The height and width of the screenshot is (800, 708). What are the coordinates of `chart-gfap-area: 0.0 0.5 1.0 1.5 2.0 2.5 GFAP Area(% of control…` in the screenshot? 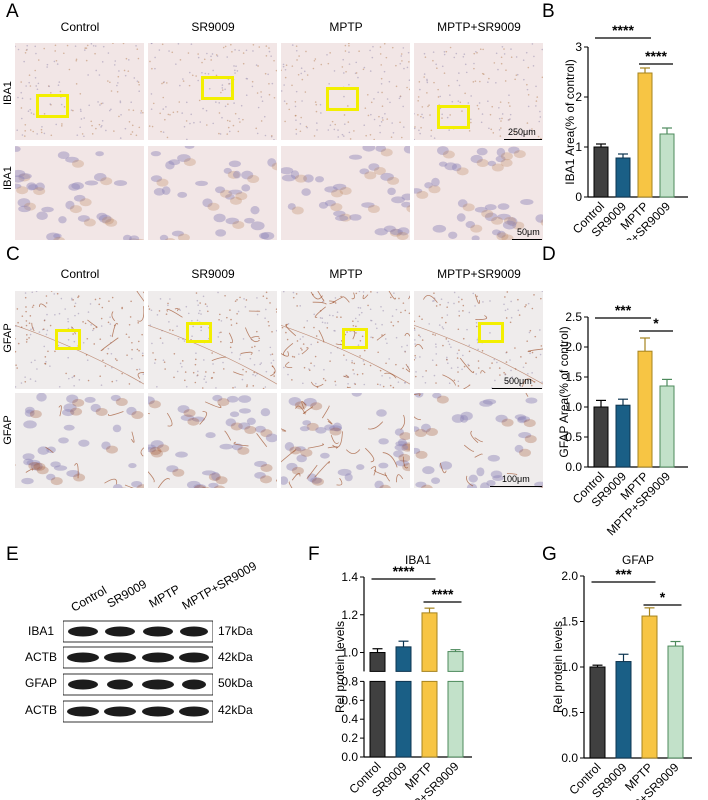 It's located at (622, 420).